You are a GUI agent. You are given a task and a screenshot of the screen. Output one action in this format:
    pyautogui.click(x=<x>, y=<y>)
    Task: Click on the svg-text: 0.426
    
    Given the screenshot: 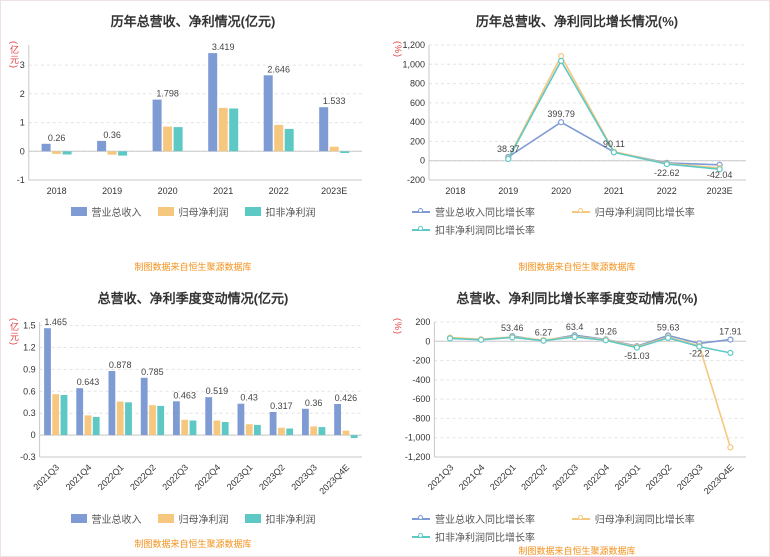 What is the action you would take?
    pyautogui.click(x=346, y=398)
    